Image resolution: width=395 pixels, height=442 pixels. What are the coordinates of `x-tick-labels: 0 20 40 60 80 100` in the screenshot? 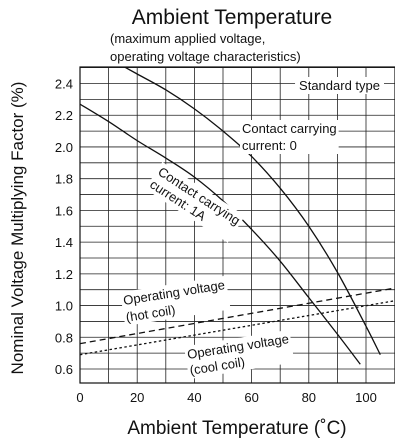 It's located at (226, 397).